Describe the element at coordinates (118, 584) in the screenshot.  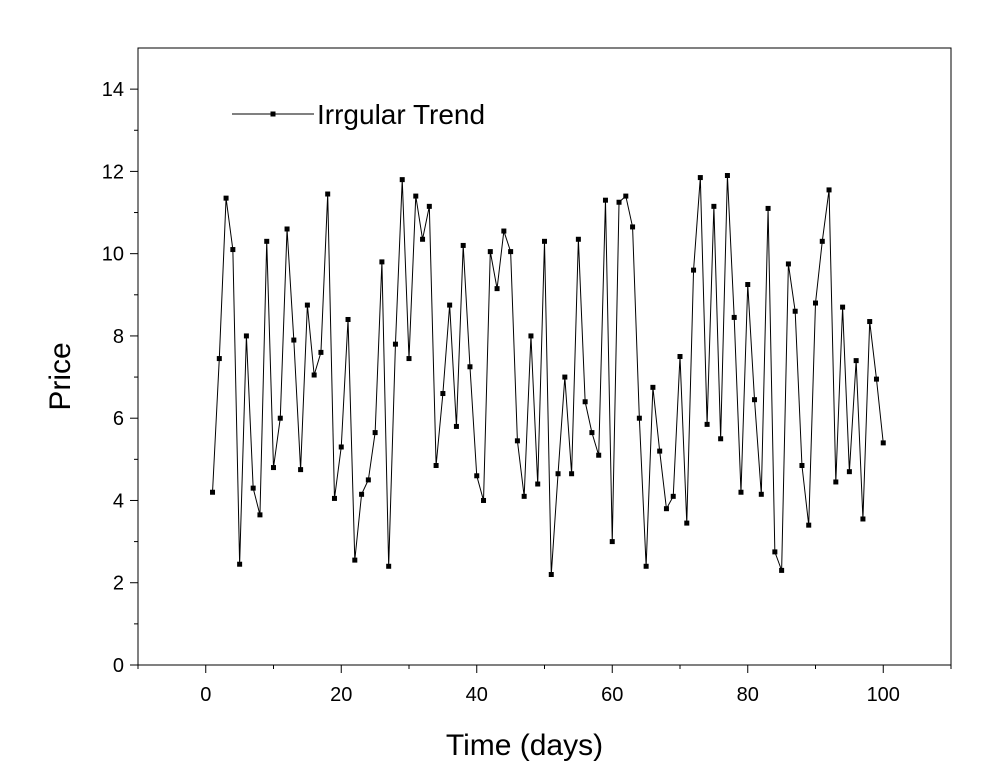
I see `y-tick-label: 2` at that location.